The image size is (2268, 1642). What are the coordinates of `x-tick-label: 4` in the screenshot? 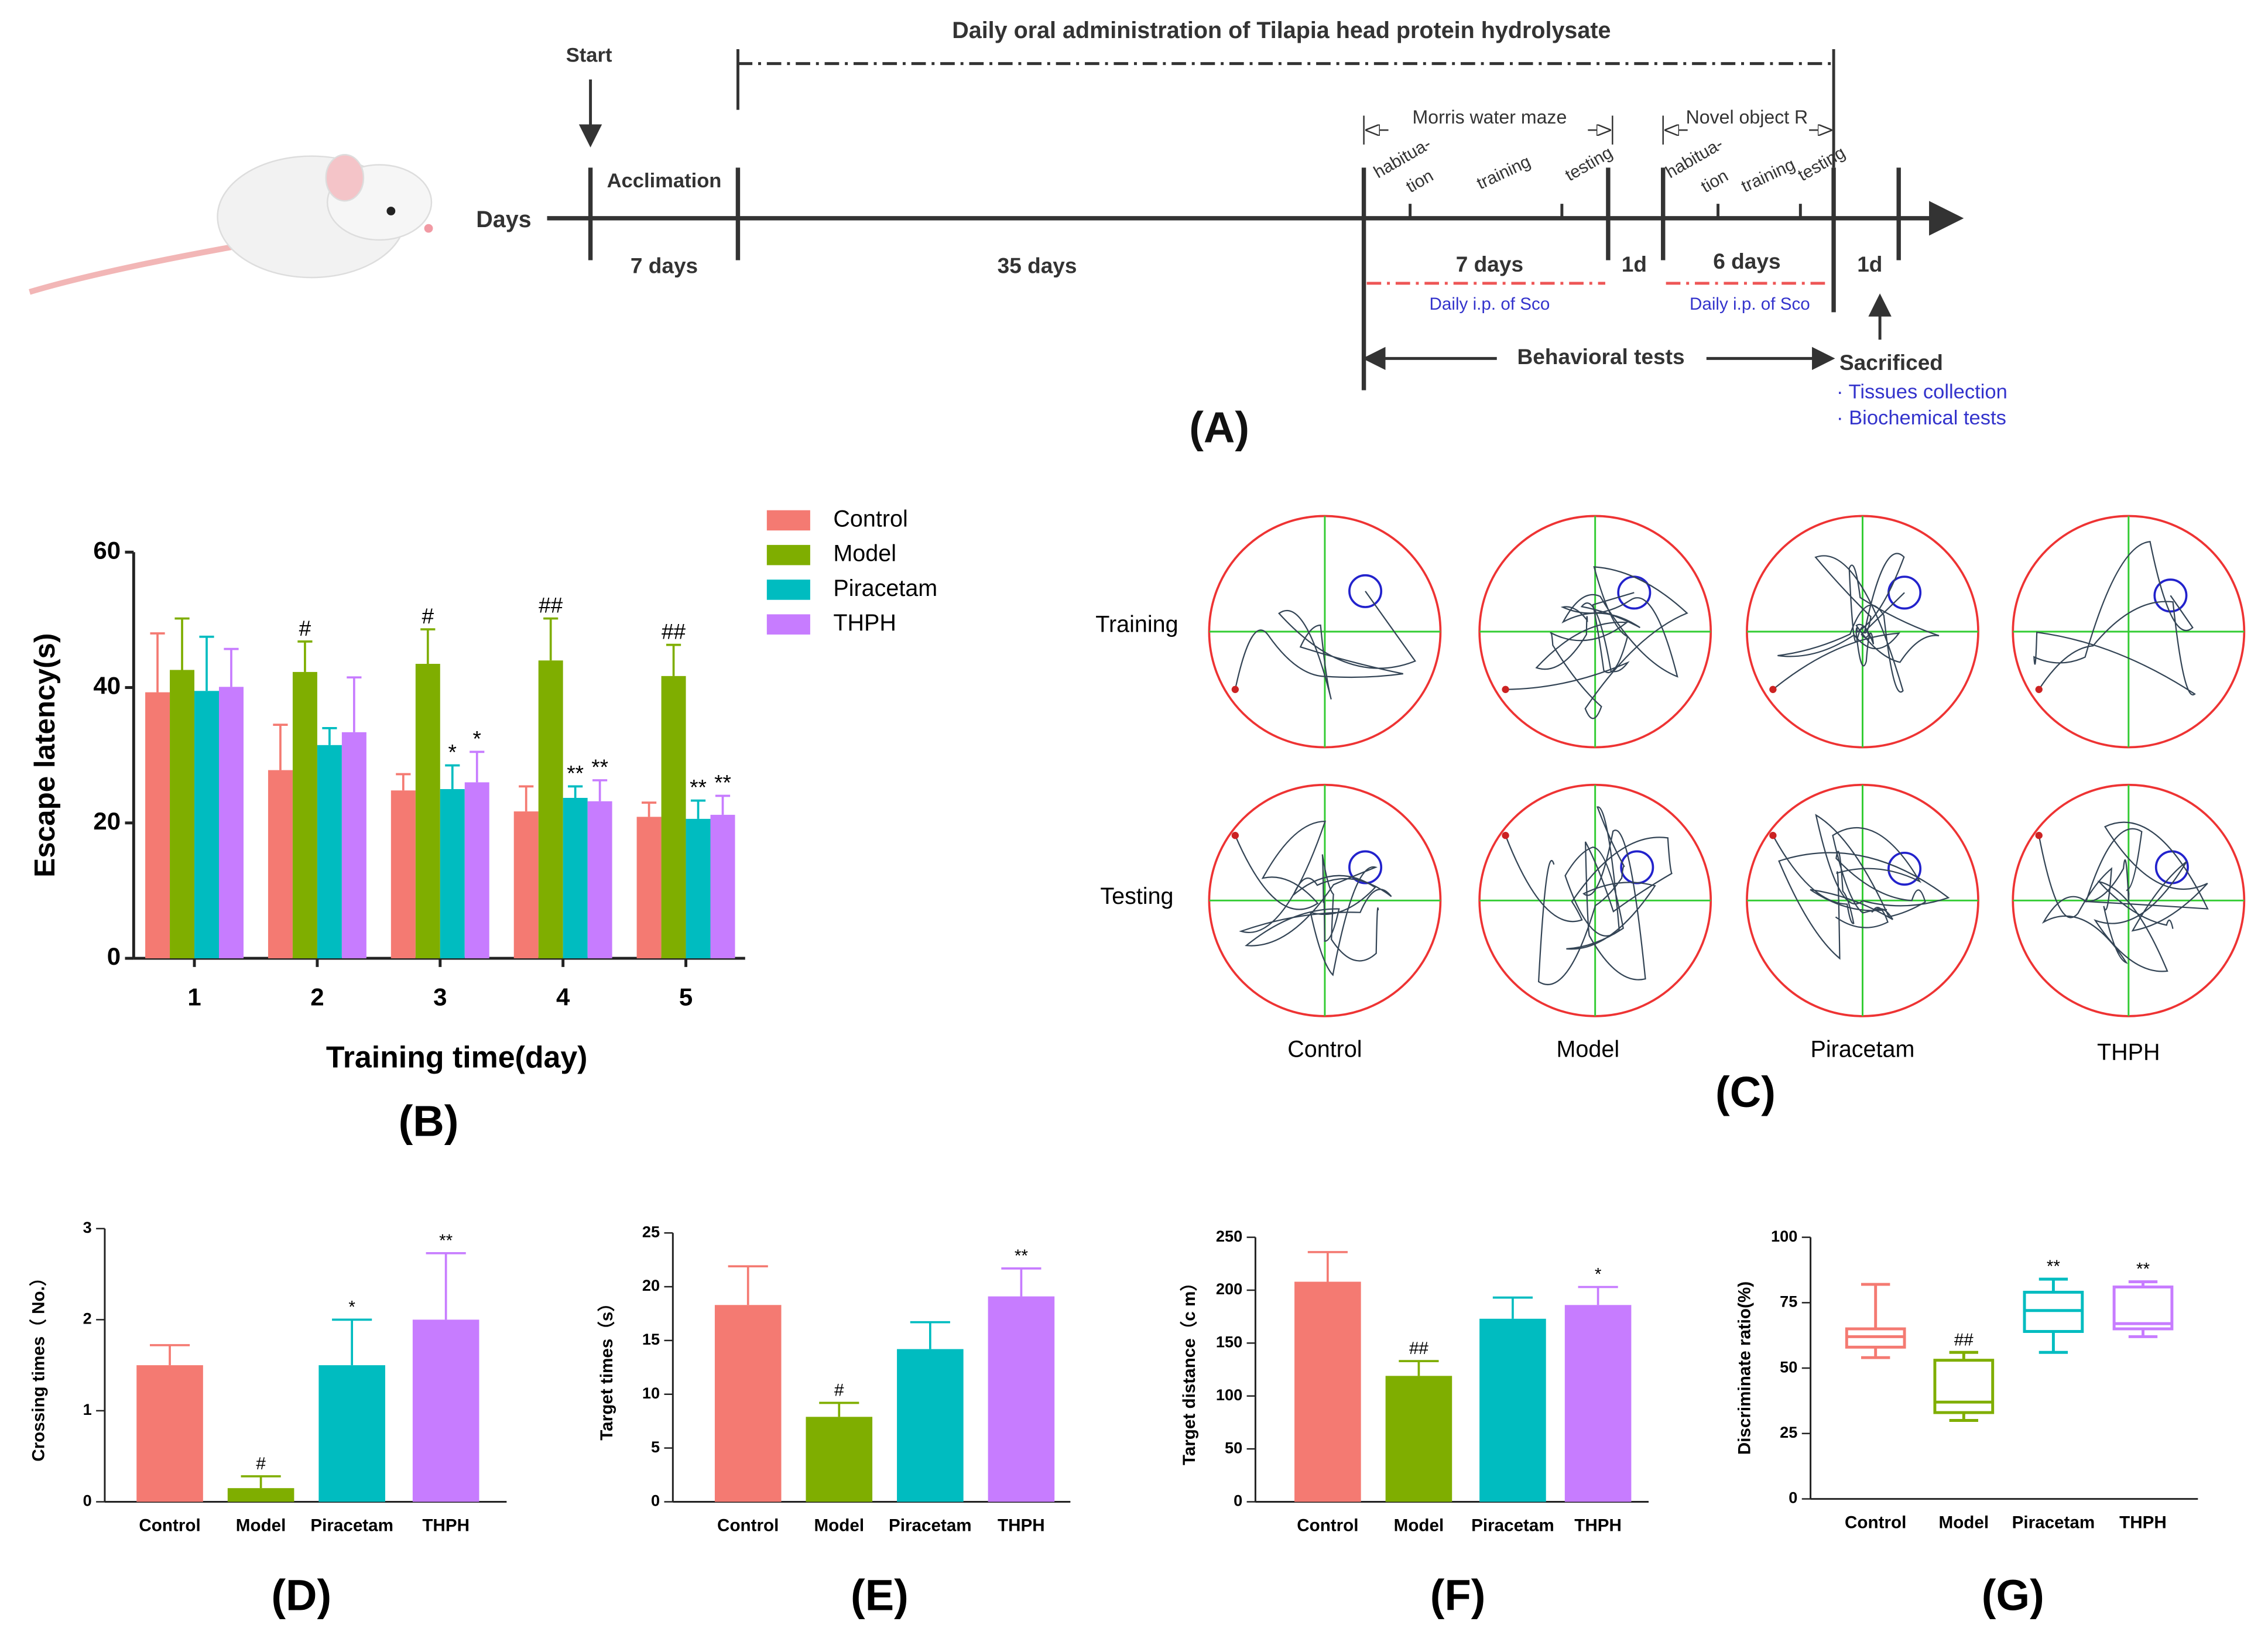 It's located at (563, 996).